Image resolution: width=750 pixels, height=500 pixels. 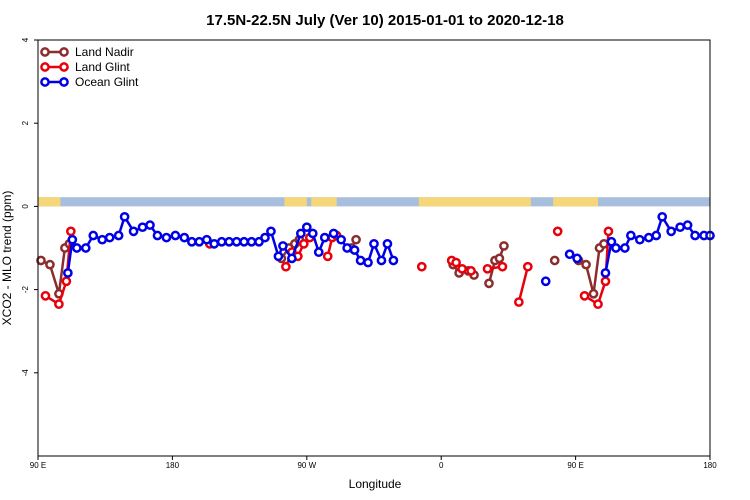 What do you see at coordinates (102, 67) in the screenshot?
I see `legend-label: Land Glint` at bounding box center [102, 67].